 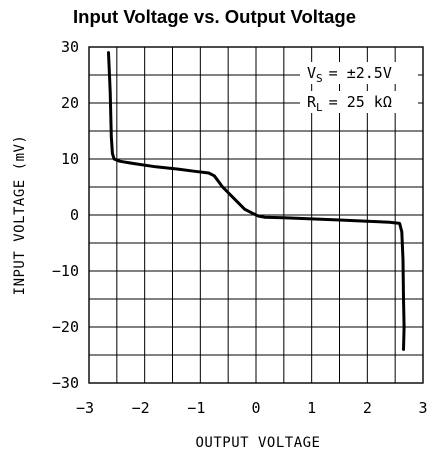 I want to click on legend-supply-voltage: VS = ±2.5V, so click(x=349, y=74).